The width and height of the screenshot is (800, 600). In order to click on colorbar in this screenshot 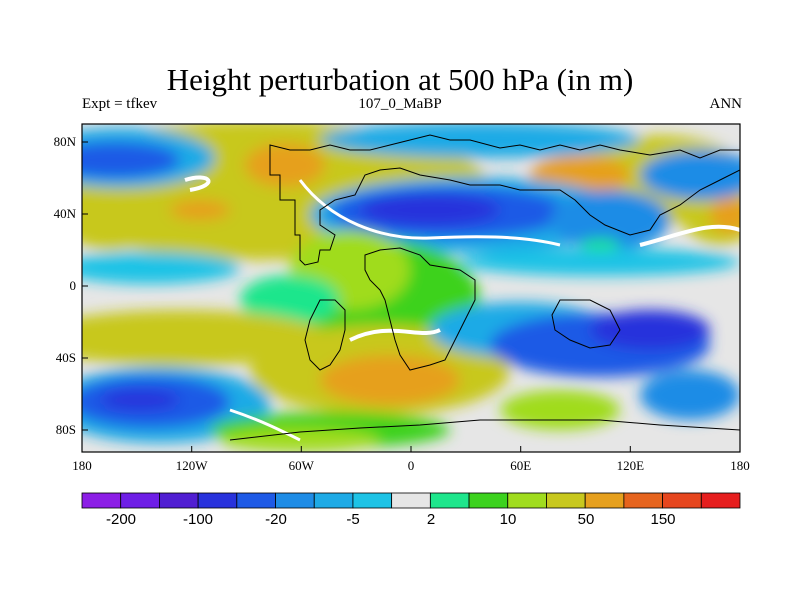, I will do `click(411, 500)`.